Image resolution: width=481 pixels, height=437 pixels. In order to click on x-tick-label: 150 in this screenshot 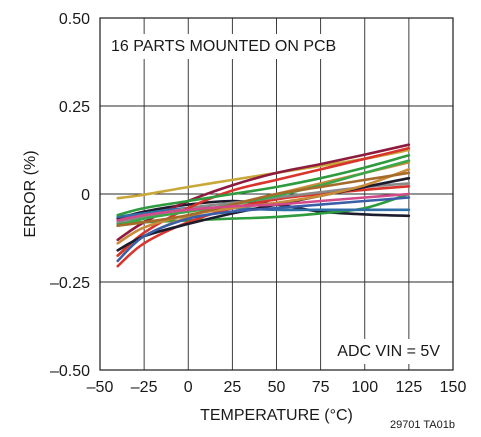, I will do `click(453, 387)`.